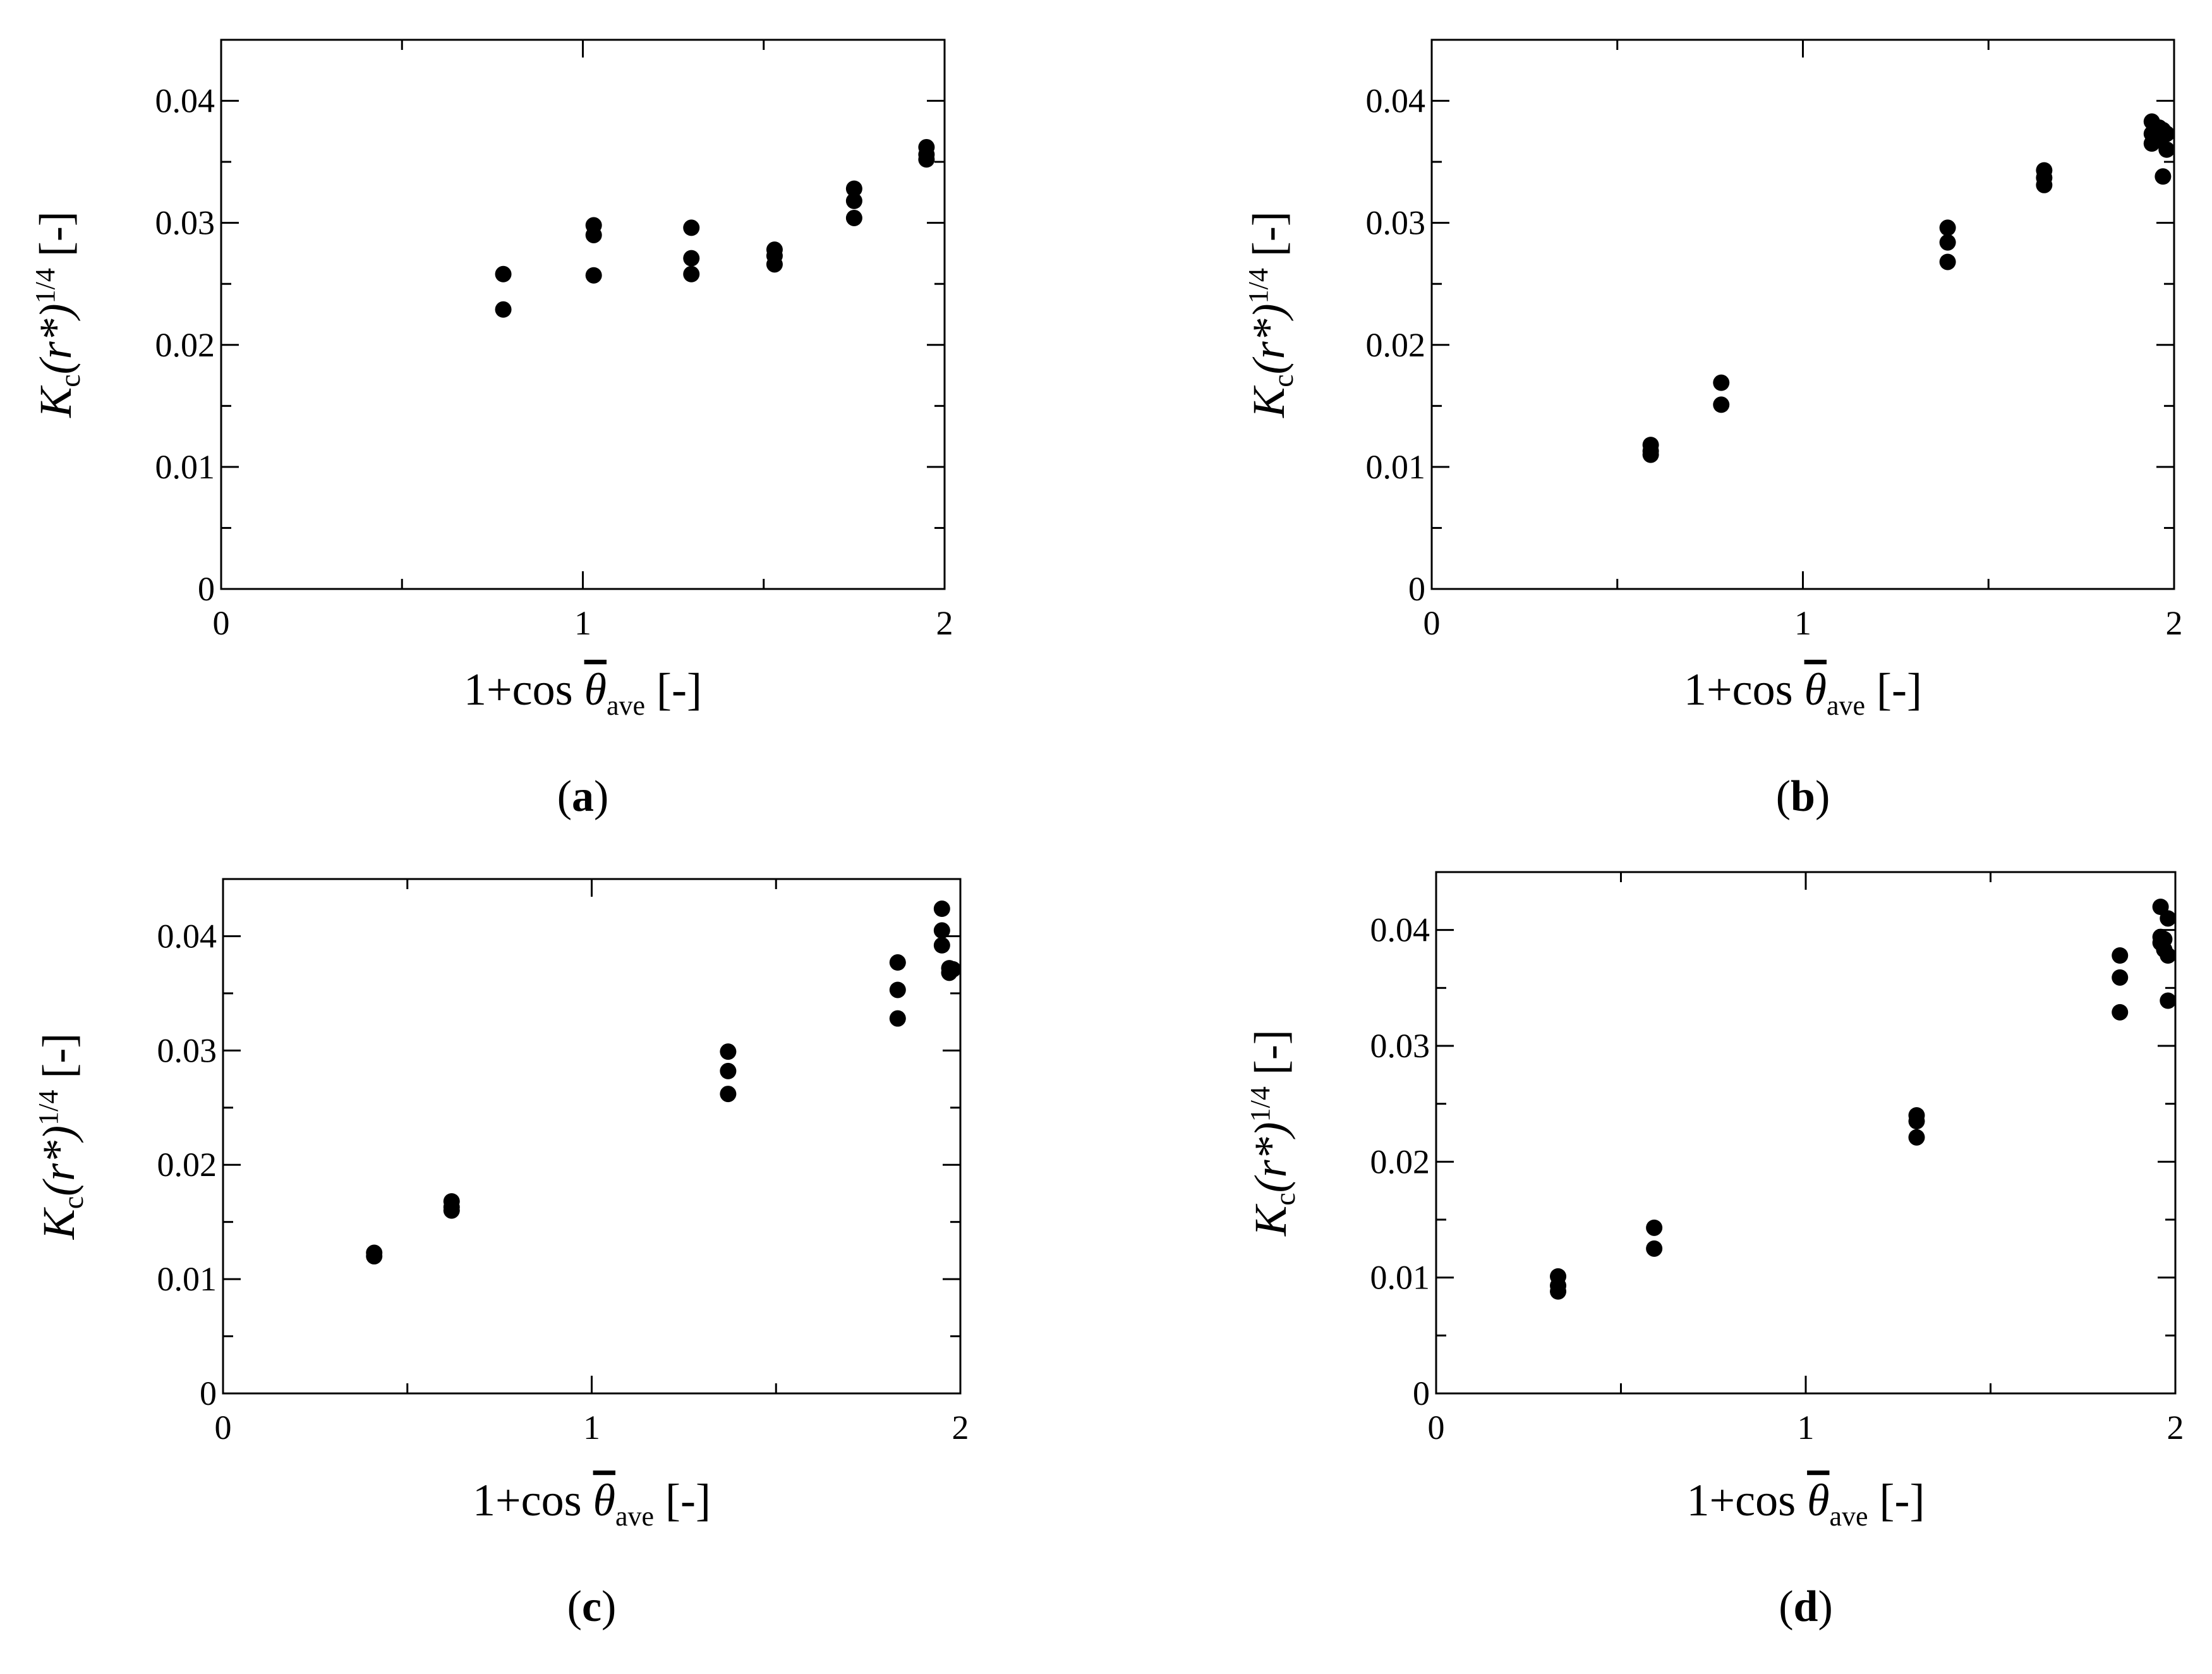  Describe the element at coordinates (583, 796) in the screenshot. I see `panel-caption: (a)` at that location.